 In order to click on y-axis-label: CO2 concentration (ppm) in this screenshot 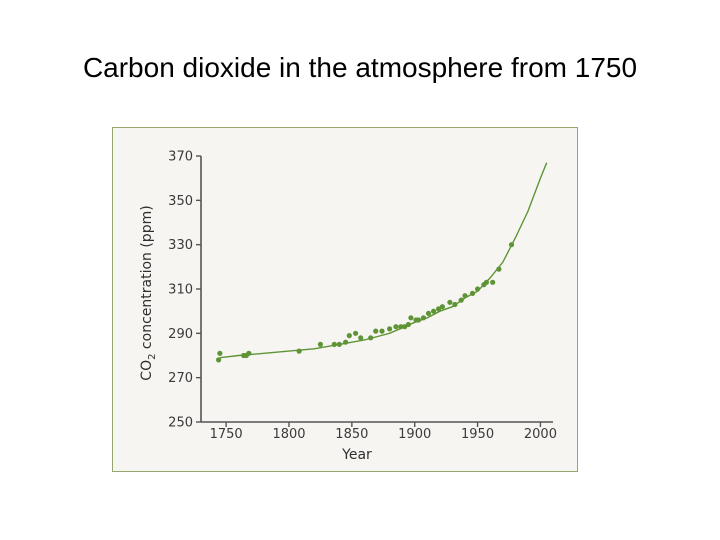, I will do `click(148, 292)`.